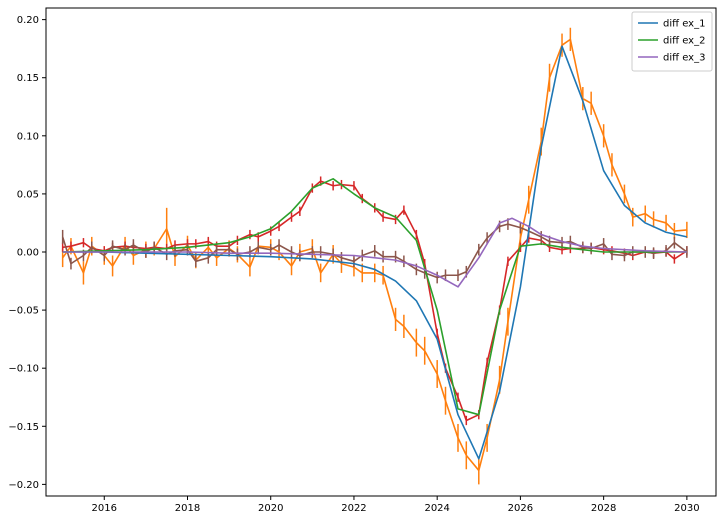 This screenshot has height=520, width=721. I want to click on x-tick-label: 2016, so click(104, 508).